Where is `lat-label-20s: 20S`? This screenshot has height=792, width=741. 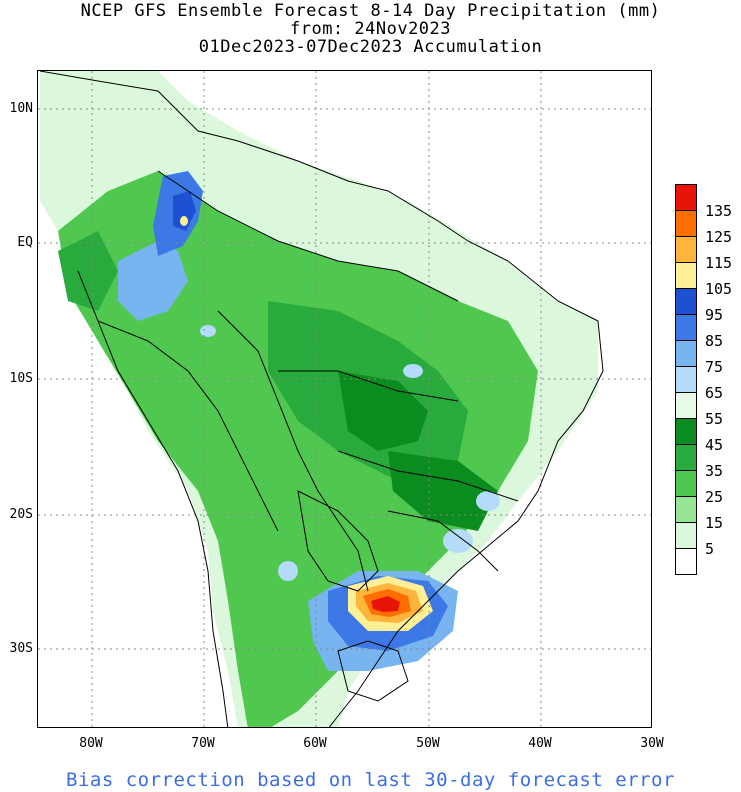
lat-label-20s: 20S is located at coordinates (21, 514).